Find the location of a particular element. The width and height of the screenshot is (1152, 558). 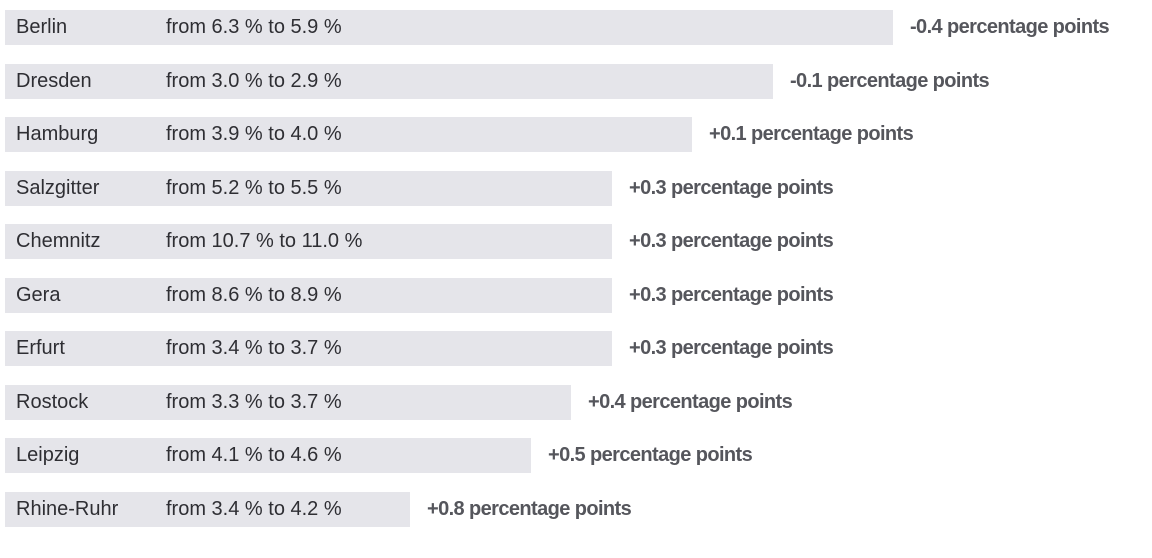

rate-detail: from 3.4 % to 3.7 % is located at coordinates (254, 348).